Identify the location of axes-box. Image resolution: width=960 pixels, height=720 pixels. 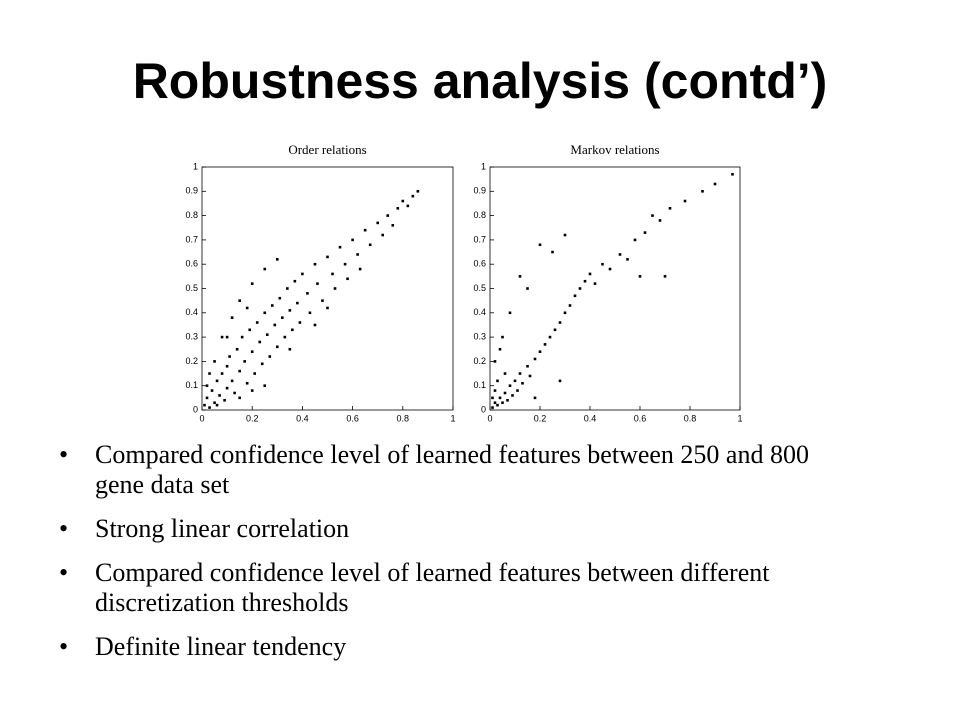
(327, 288).